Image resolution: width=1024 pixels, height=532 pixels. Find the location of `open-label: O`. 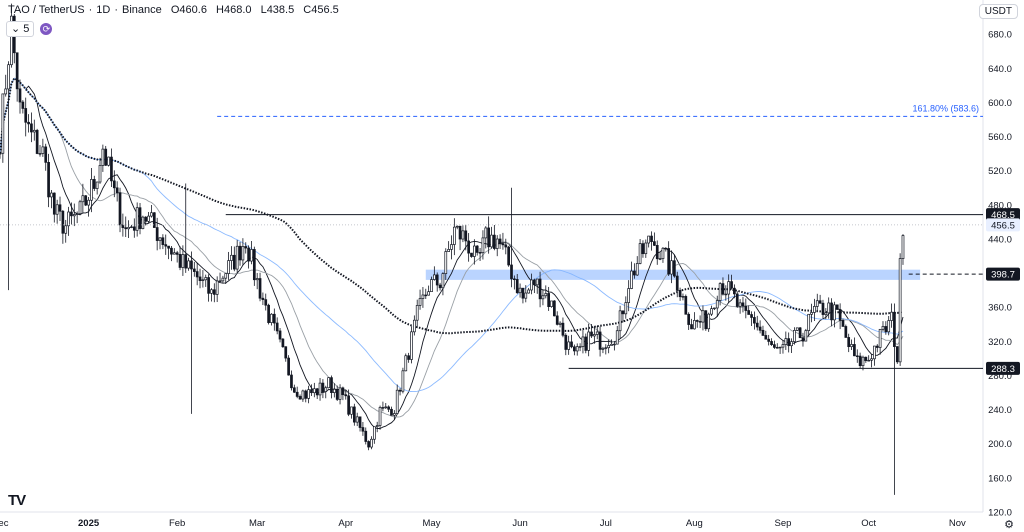

open-label: O is located at coordinates (175, 10).